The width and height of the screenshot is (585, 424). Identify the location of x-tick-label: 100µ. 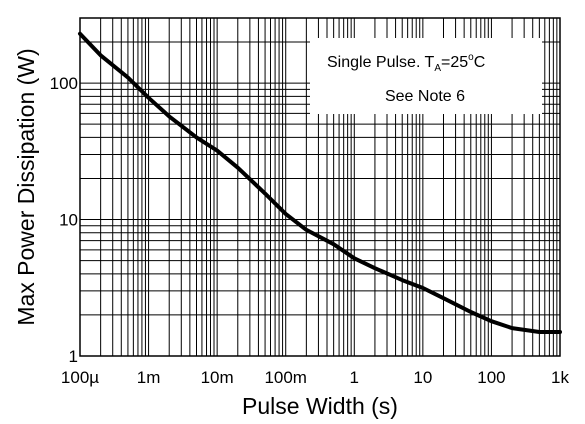
(80, 377).